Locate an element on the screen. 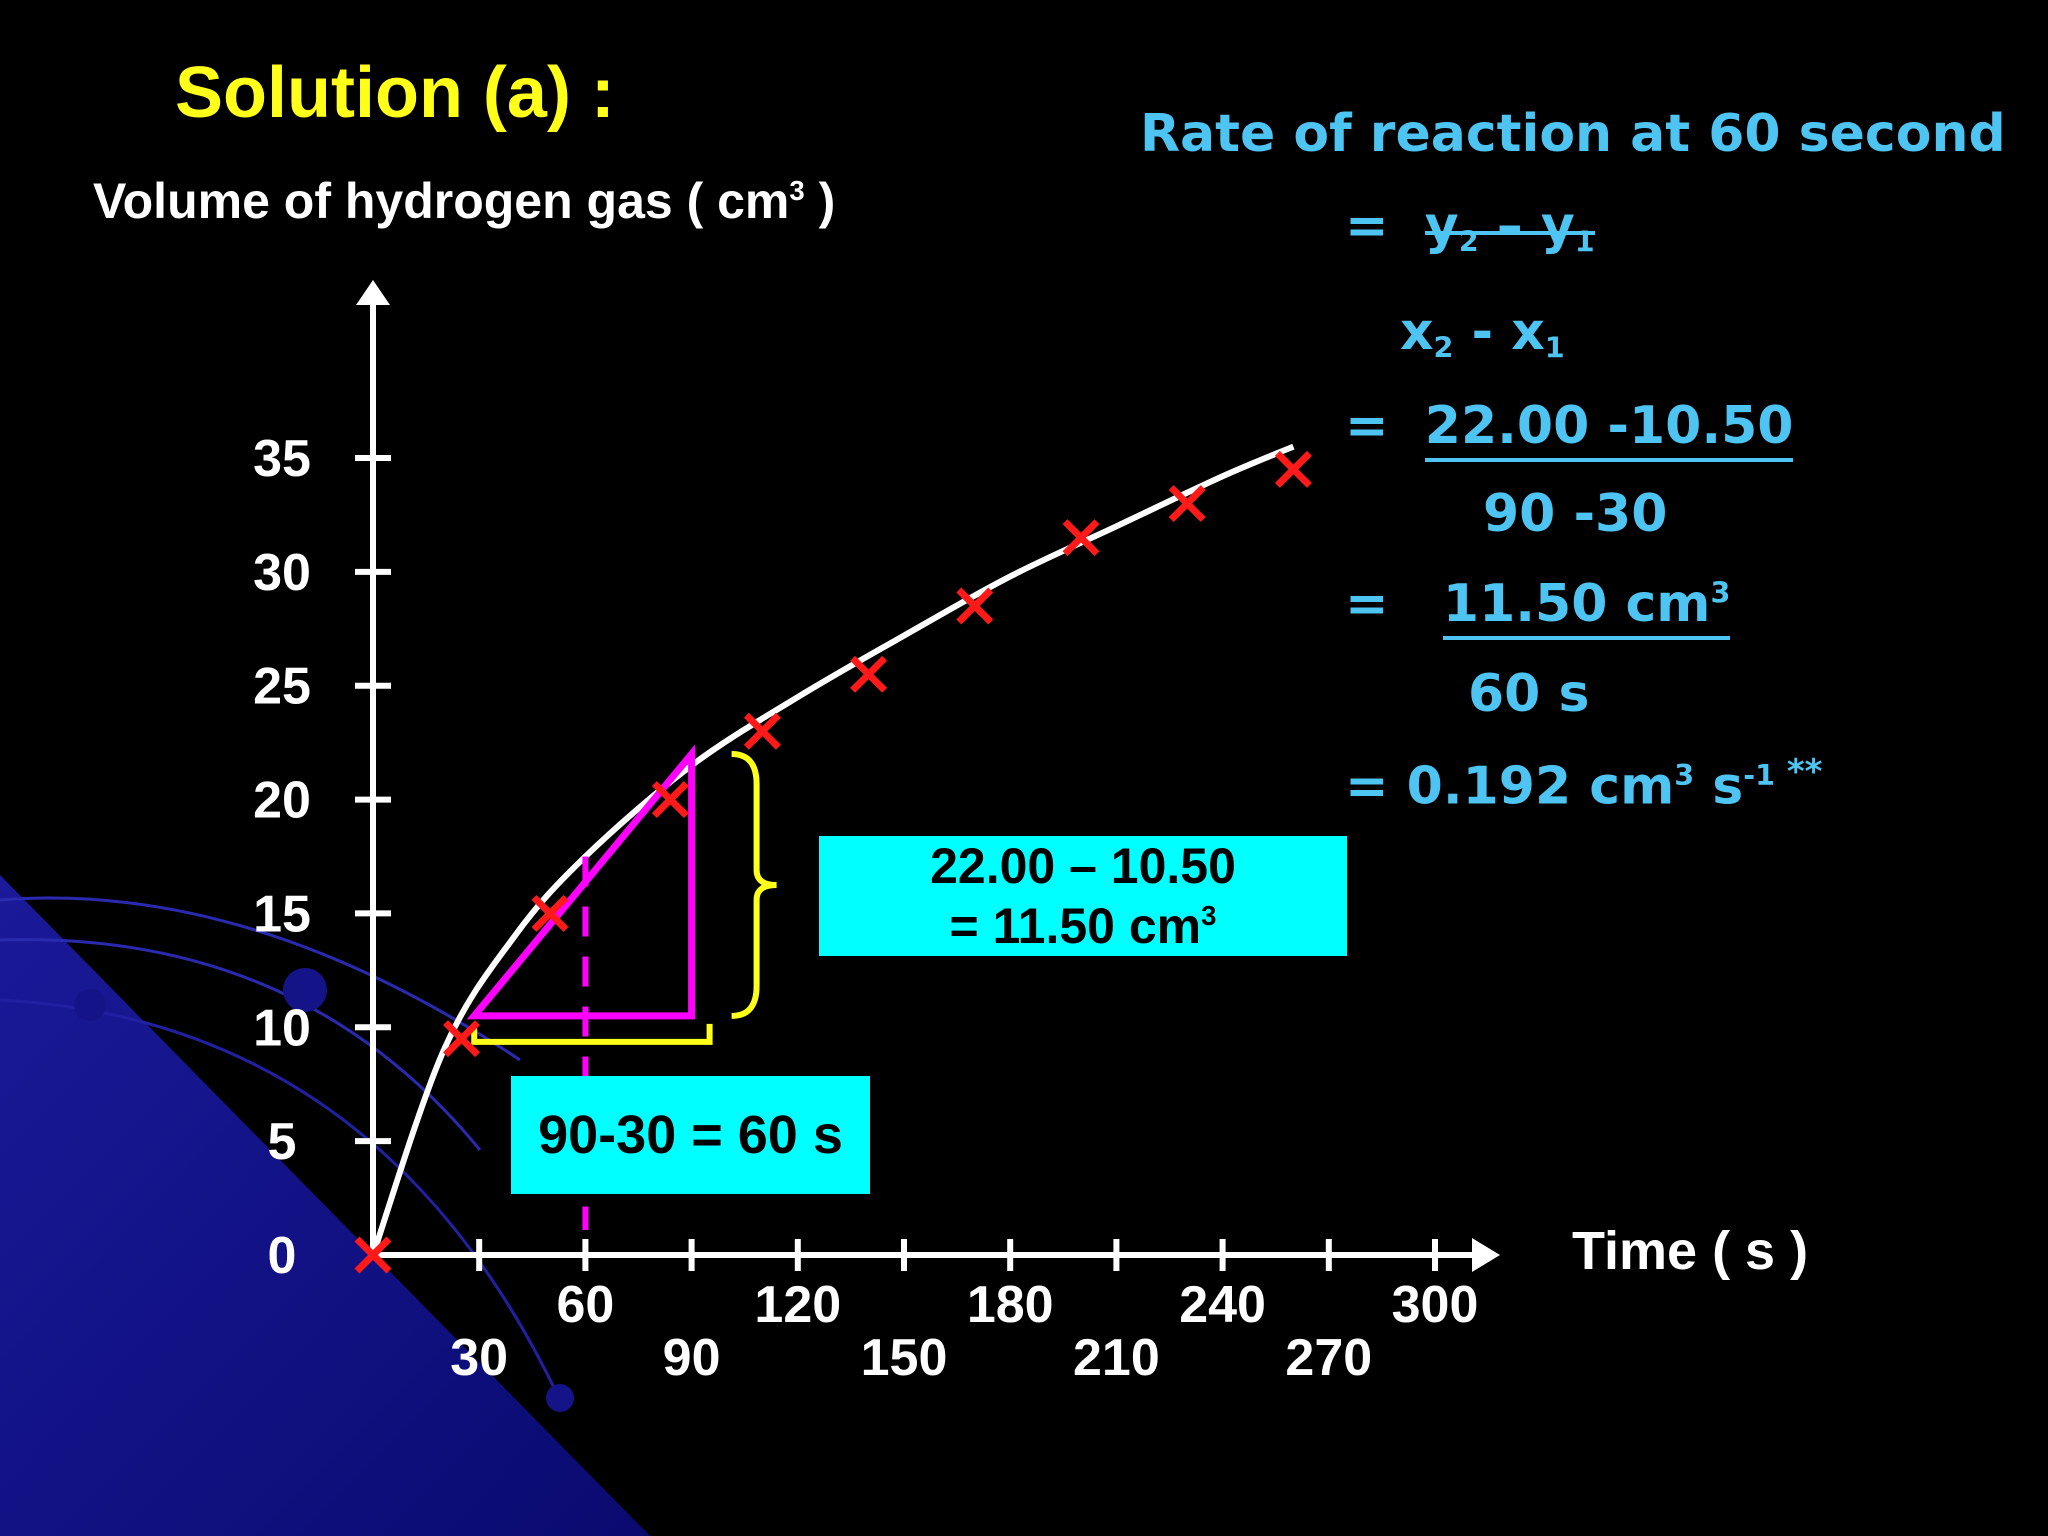  x-tick-label: 90 is located at coordinates (692, 1358).